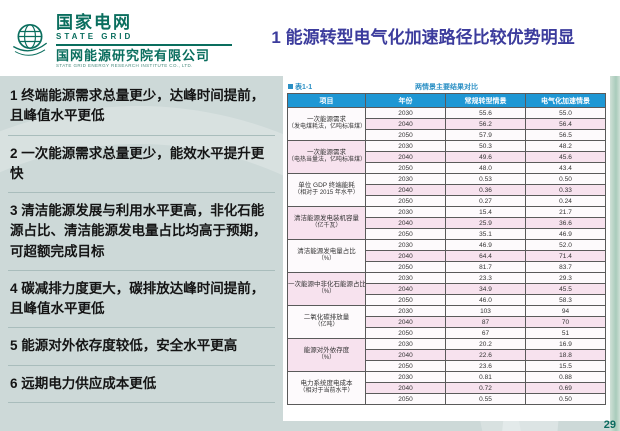 This screenshot has width=620, height=431. Describe the element at coordinates (485, 366) in the screenshot. I see `table-cell: 23.6` at that location.